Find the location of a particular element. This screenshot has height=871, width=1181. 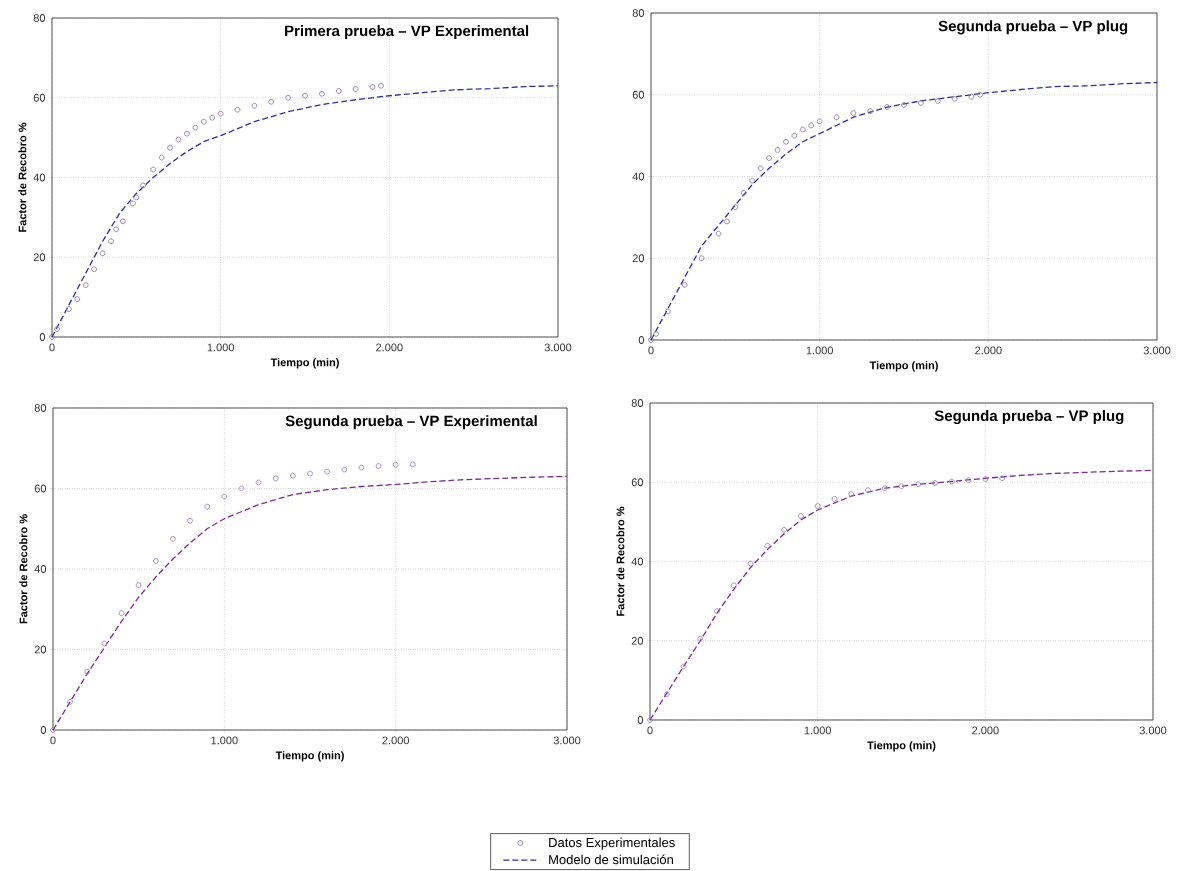

legend-label: Modelo de simulación is located at coordinates (611, 859).